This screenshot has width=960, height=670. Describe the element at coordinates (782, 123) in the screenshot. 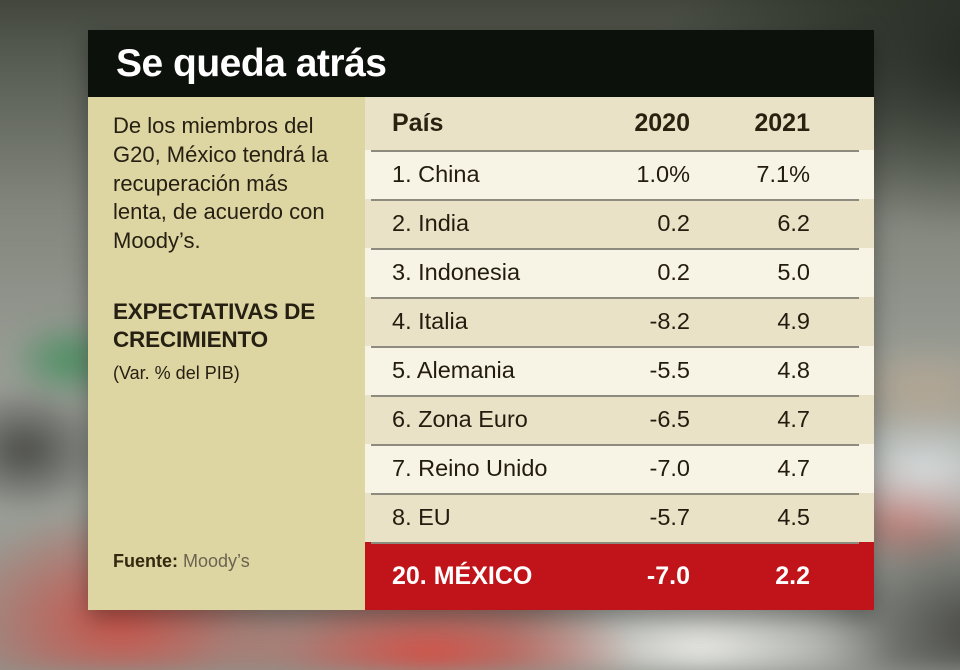

I see `col-header-2021: 2021` at that location.